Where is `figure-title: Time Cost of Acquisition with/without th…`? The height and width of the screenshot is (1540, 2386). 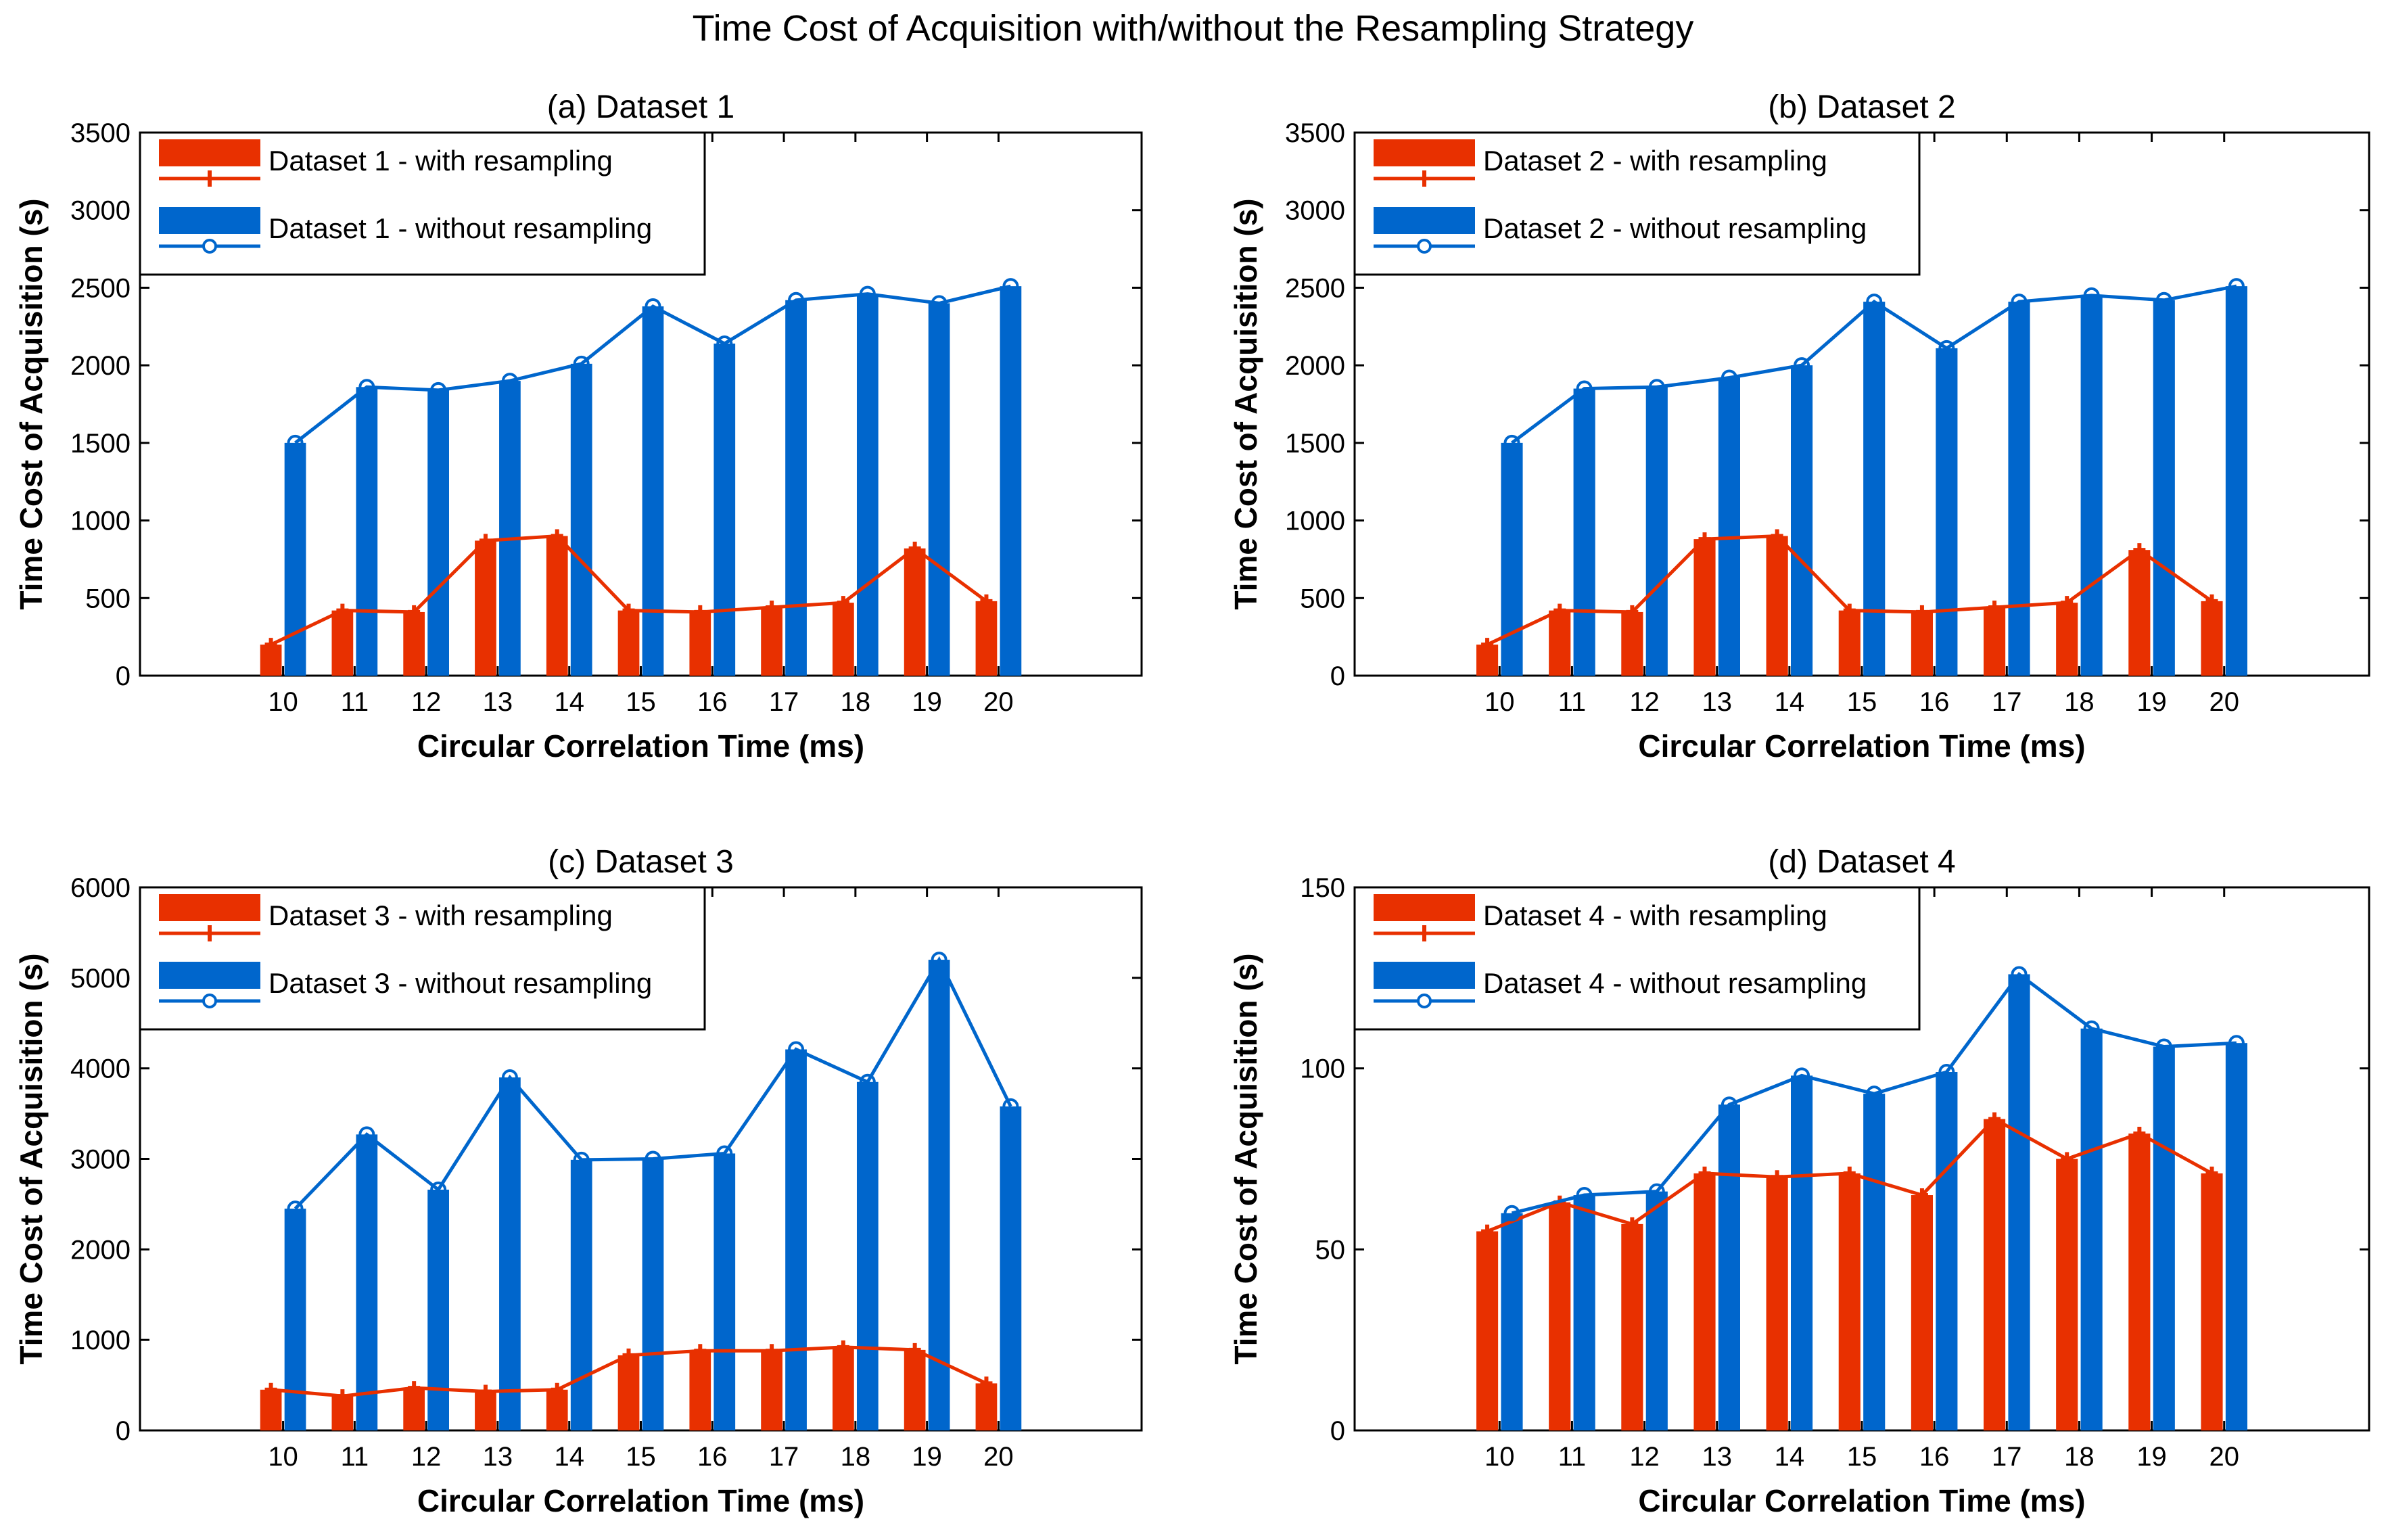
figure-title: Time Cost of Acquisition with/without th… is located at coordinates (1193, 29).